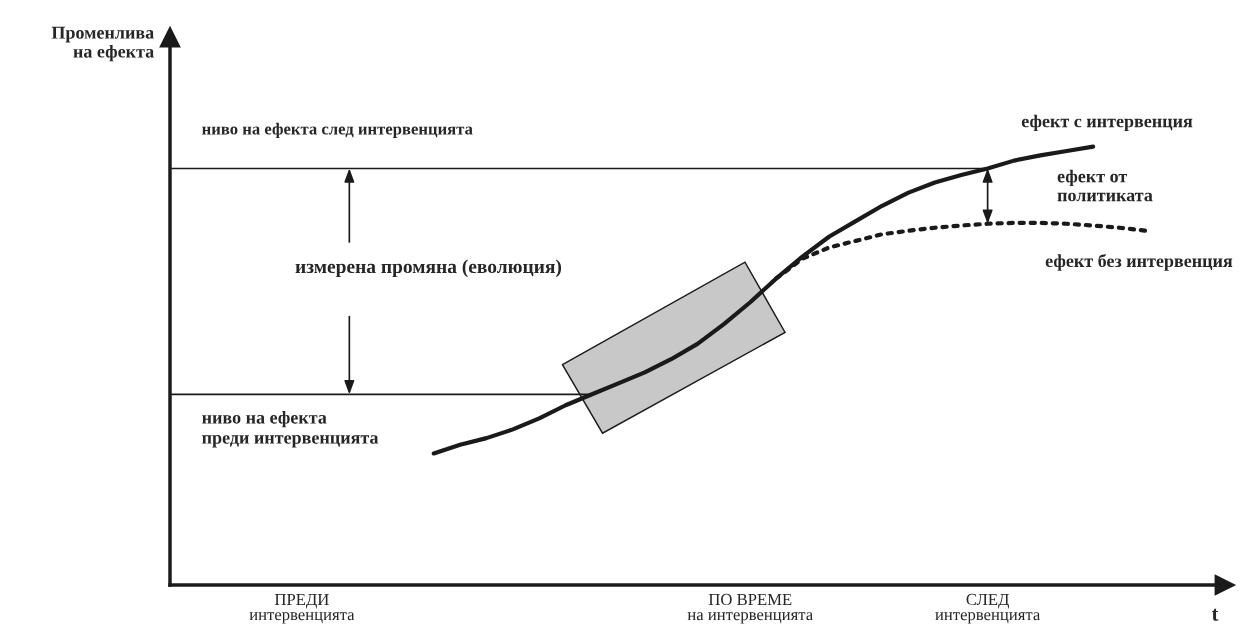 This screenshot has height=633, width=1247. I want to click on x-tick-label: ПРЕДИ интервенцията, so click(302, 608).